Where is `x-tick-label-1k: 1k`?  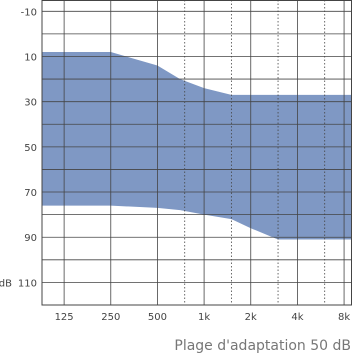
x-tick-label-1k: 1k is located at coordinates (204, 317).